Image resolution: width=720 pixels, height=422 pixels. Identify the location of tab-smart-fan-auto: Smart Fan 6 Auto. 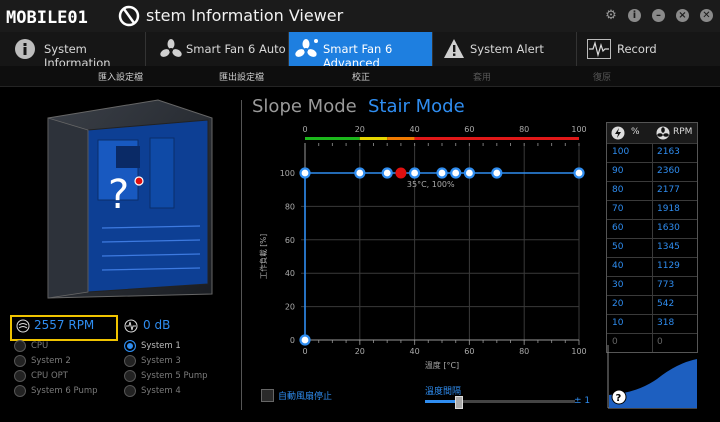
(217, 49).